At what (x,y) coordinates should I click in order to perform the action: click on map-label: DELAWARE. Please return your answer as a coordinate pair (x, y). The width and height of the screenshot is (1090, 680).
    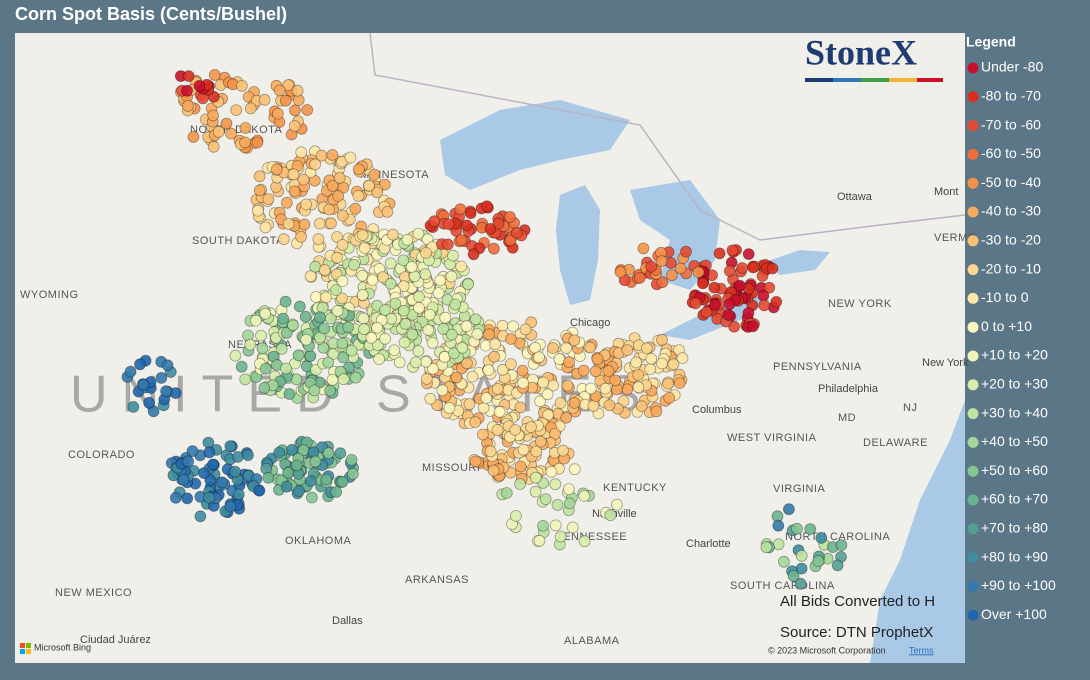
    Looking at the image, I should click on (895, 443).